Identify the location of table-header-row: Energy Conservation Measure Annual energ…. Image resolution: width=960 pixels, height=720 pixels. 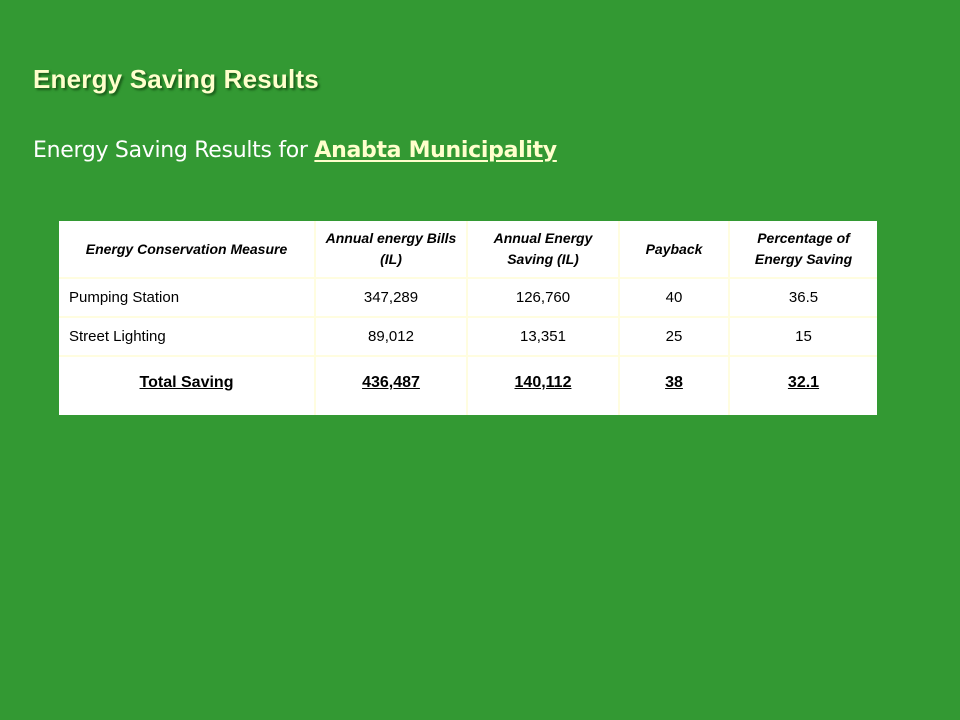
(468, 250).